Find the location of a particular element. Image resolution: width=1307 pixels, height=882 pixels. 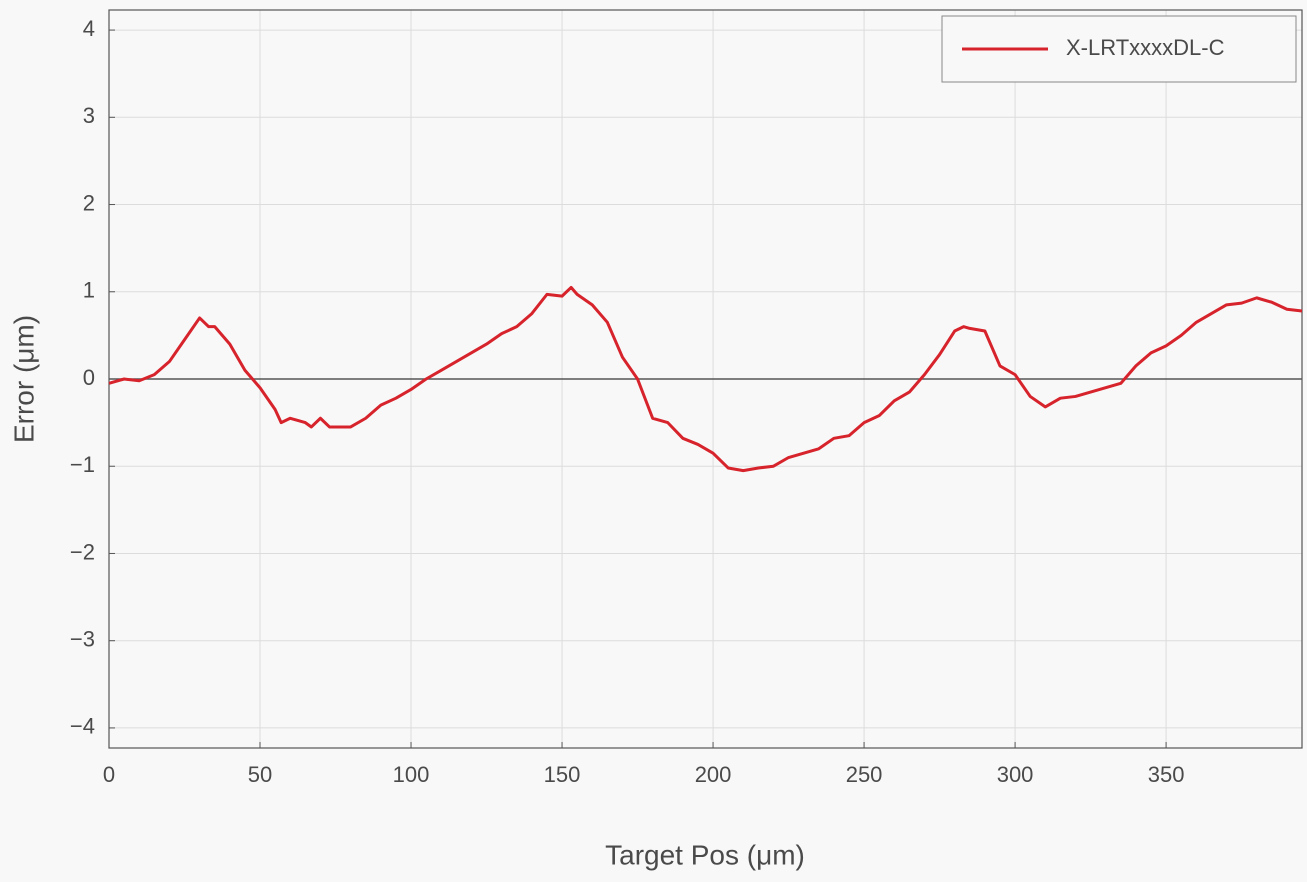

x-tick-label: 300 is located at coordinates (1015, 774).